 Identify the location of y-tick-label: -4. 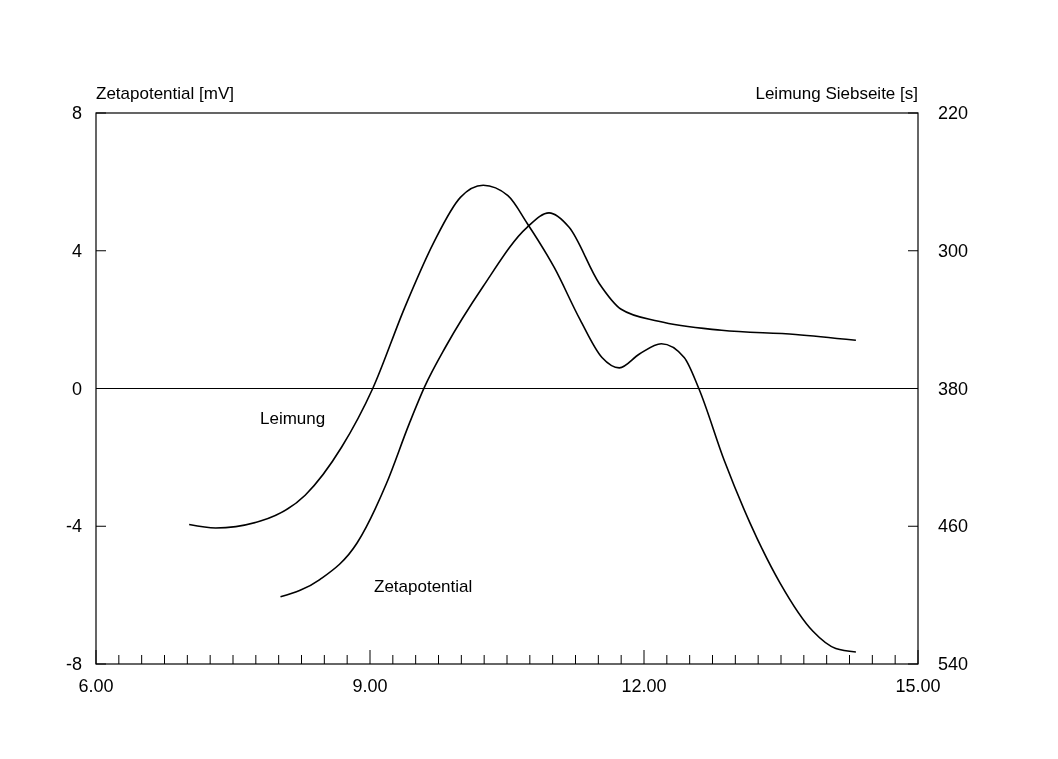
(73, 526).